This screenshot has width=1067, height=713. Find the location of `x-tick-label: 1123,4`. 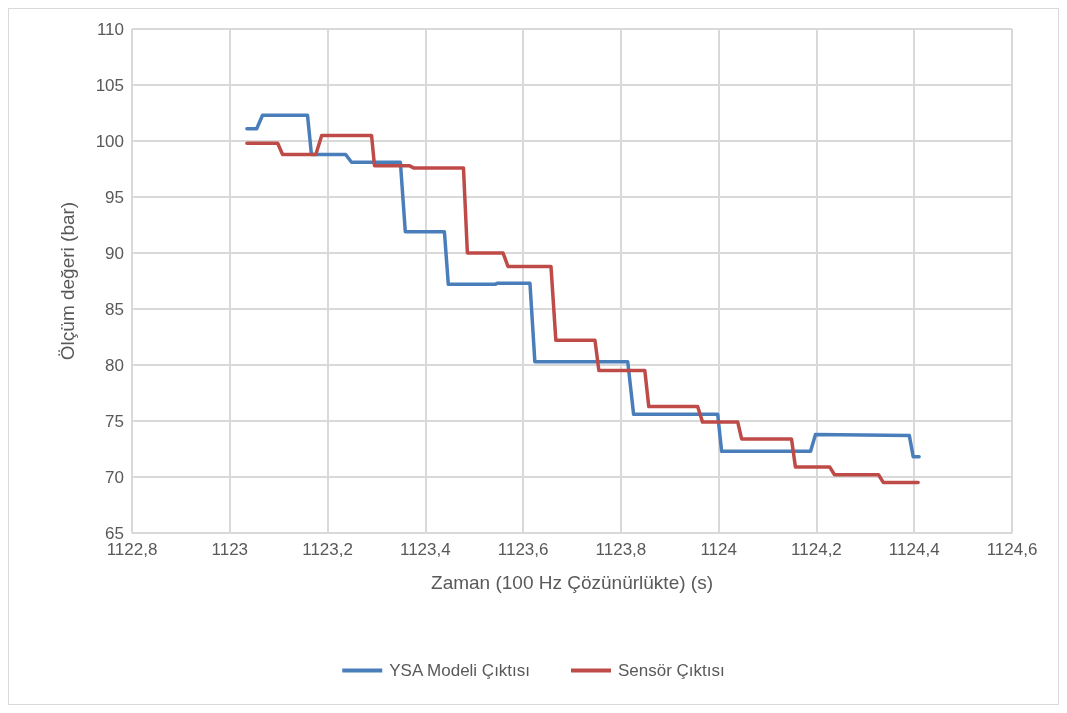

x-tick-label: 1123,4 is located at coordinates (425, 549).